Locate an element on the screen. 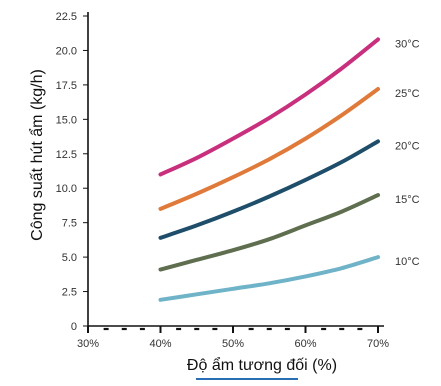  y-tick-label: 10.0 is located at coordinates (66, 189).